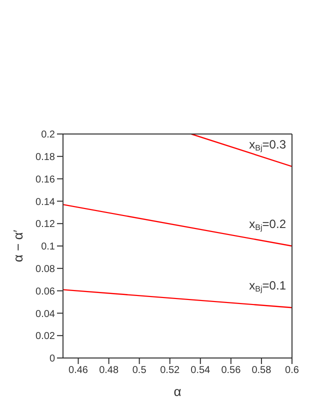  What do you see at coordinates (109, 370) in the screenshot?
I see `x-tick-label: 0.48` at bounding box center [109, 370].